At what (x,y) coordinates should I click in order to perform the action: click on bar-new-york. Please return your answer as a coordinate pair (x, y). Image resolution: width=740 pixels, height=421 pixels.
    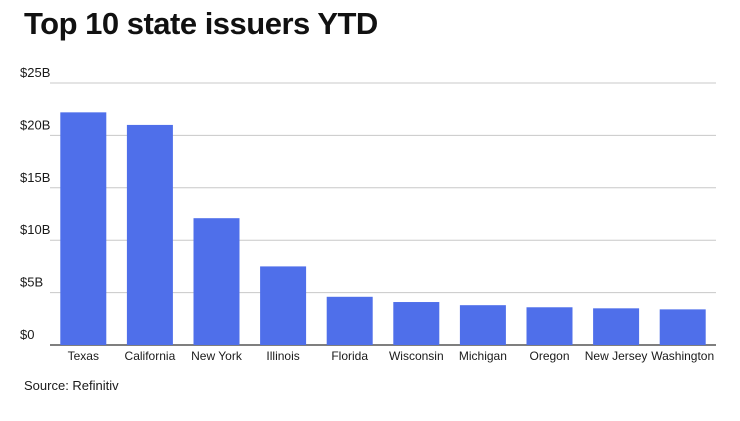
    Looking at the image, I should click on (216, 281).